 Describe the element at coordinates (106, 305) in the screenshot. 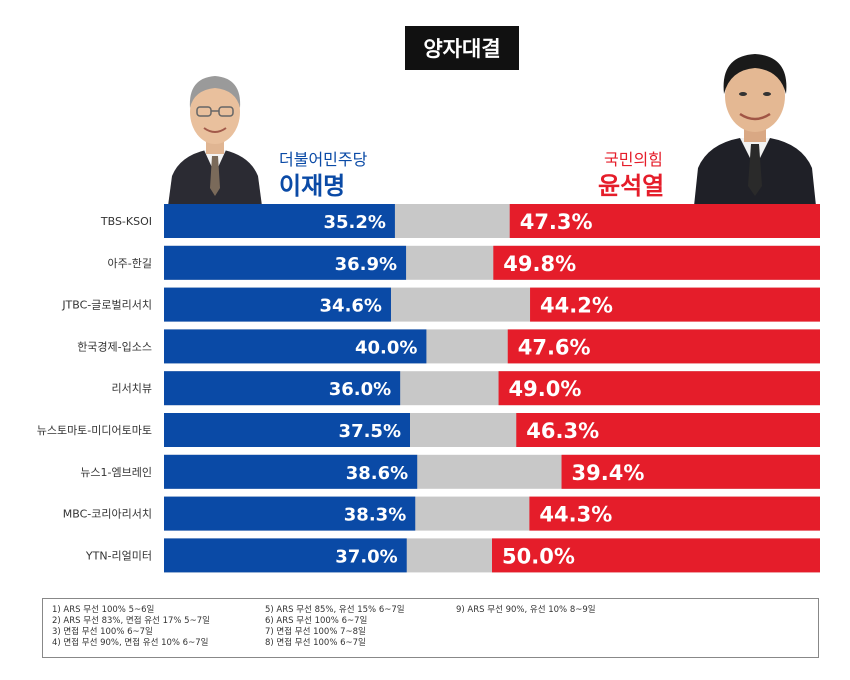

I see `category-label: JTBC-글로벌리서치` at that location.